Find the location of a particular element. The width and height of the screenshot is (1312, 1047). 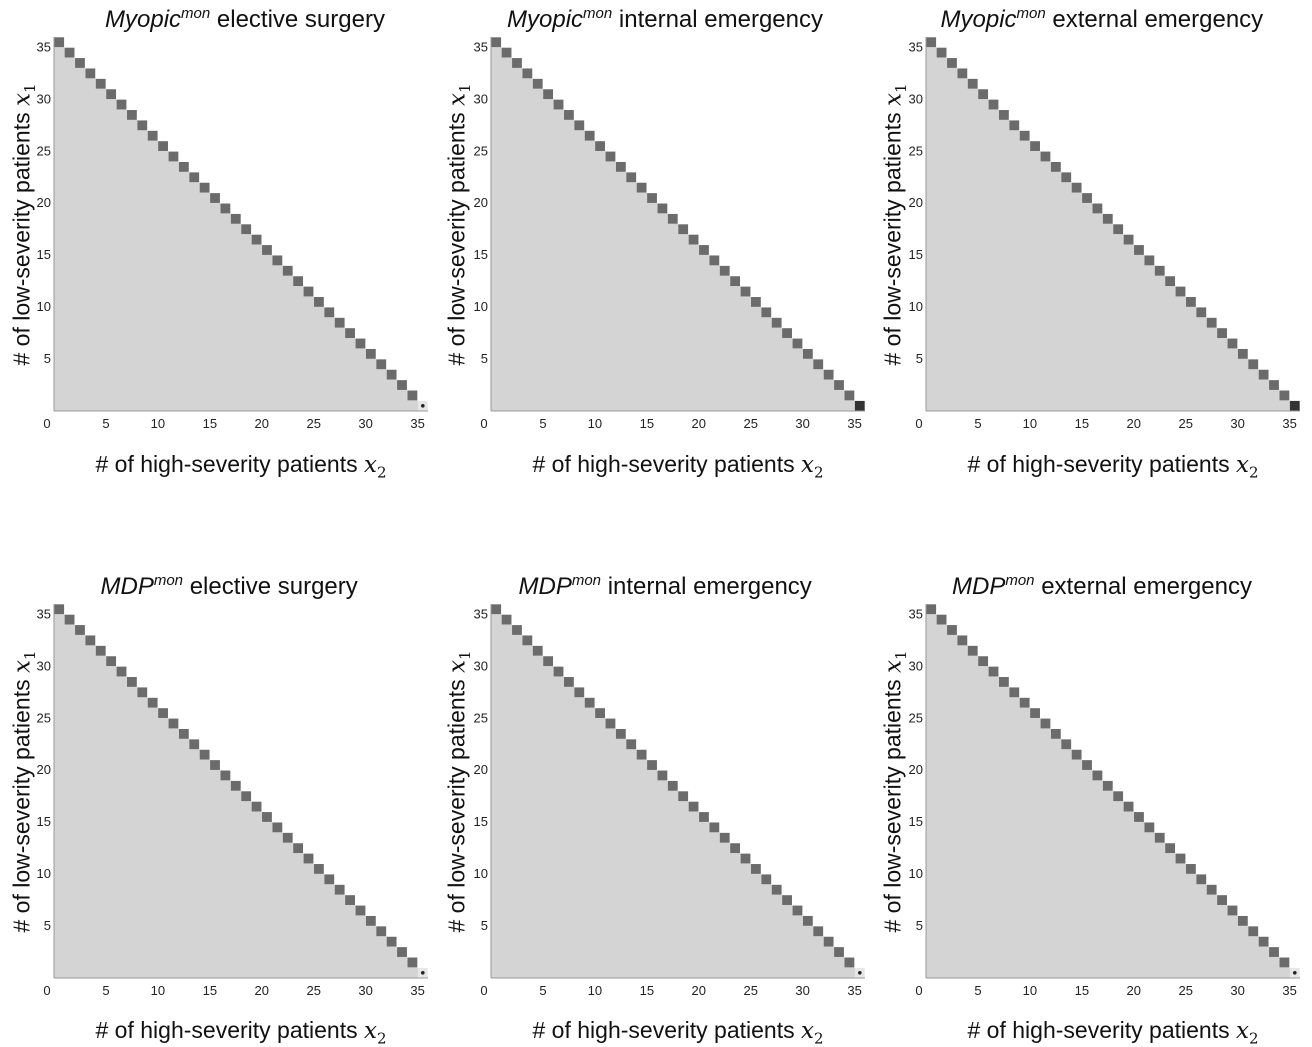

x-tick-label: 0 is located at coordinates (918, 990).